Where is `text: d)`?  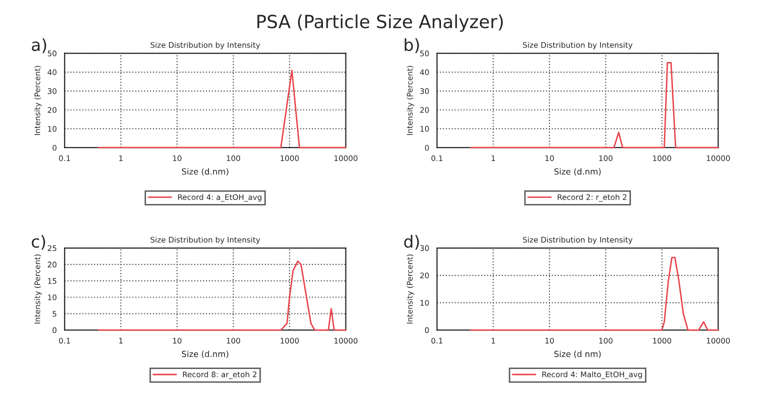 text: d) is located at coordinates (411, 242).